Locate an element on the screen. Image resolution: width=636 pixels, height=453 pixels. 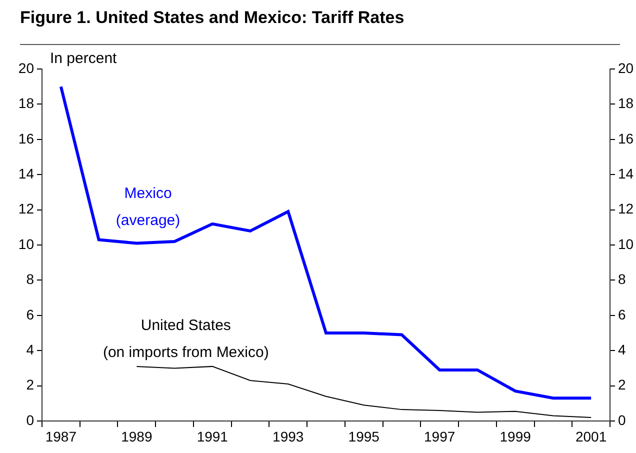
y2-tick-label: 6 is located at coordinates (622, 314).